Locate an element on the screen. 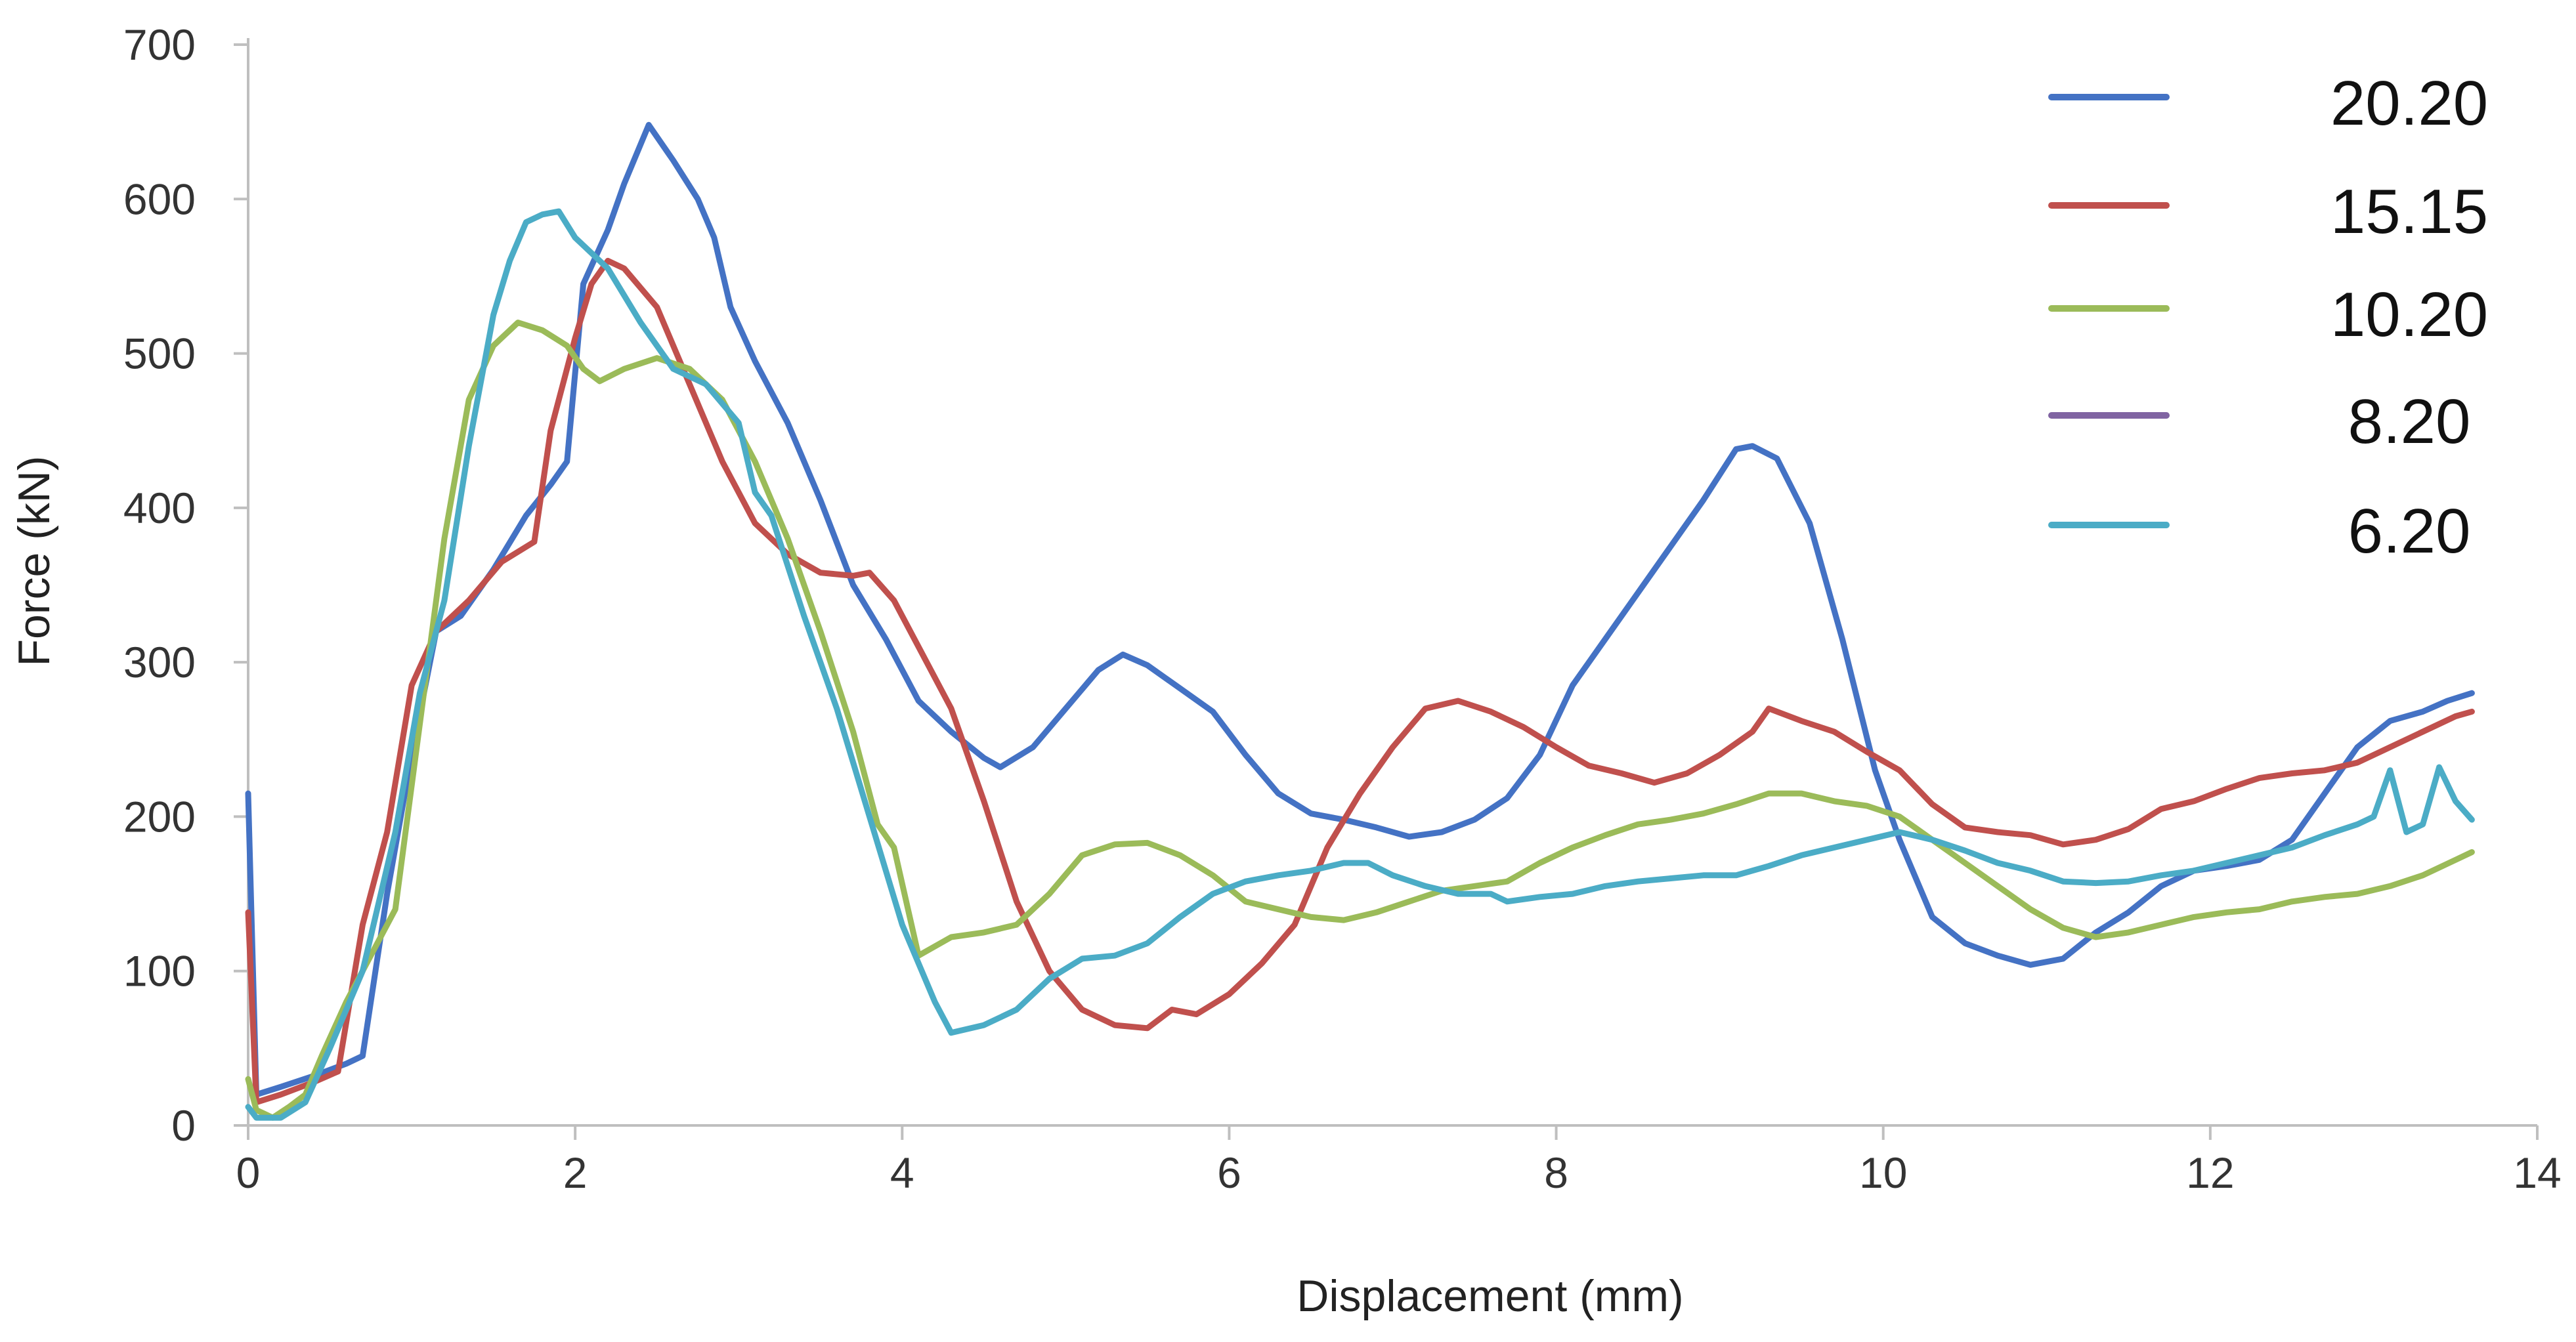 Image resolution: width=2576 pixels, height=1342 pixels. legend-label: 20.20 is located at coordinates (2409, 103).